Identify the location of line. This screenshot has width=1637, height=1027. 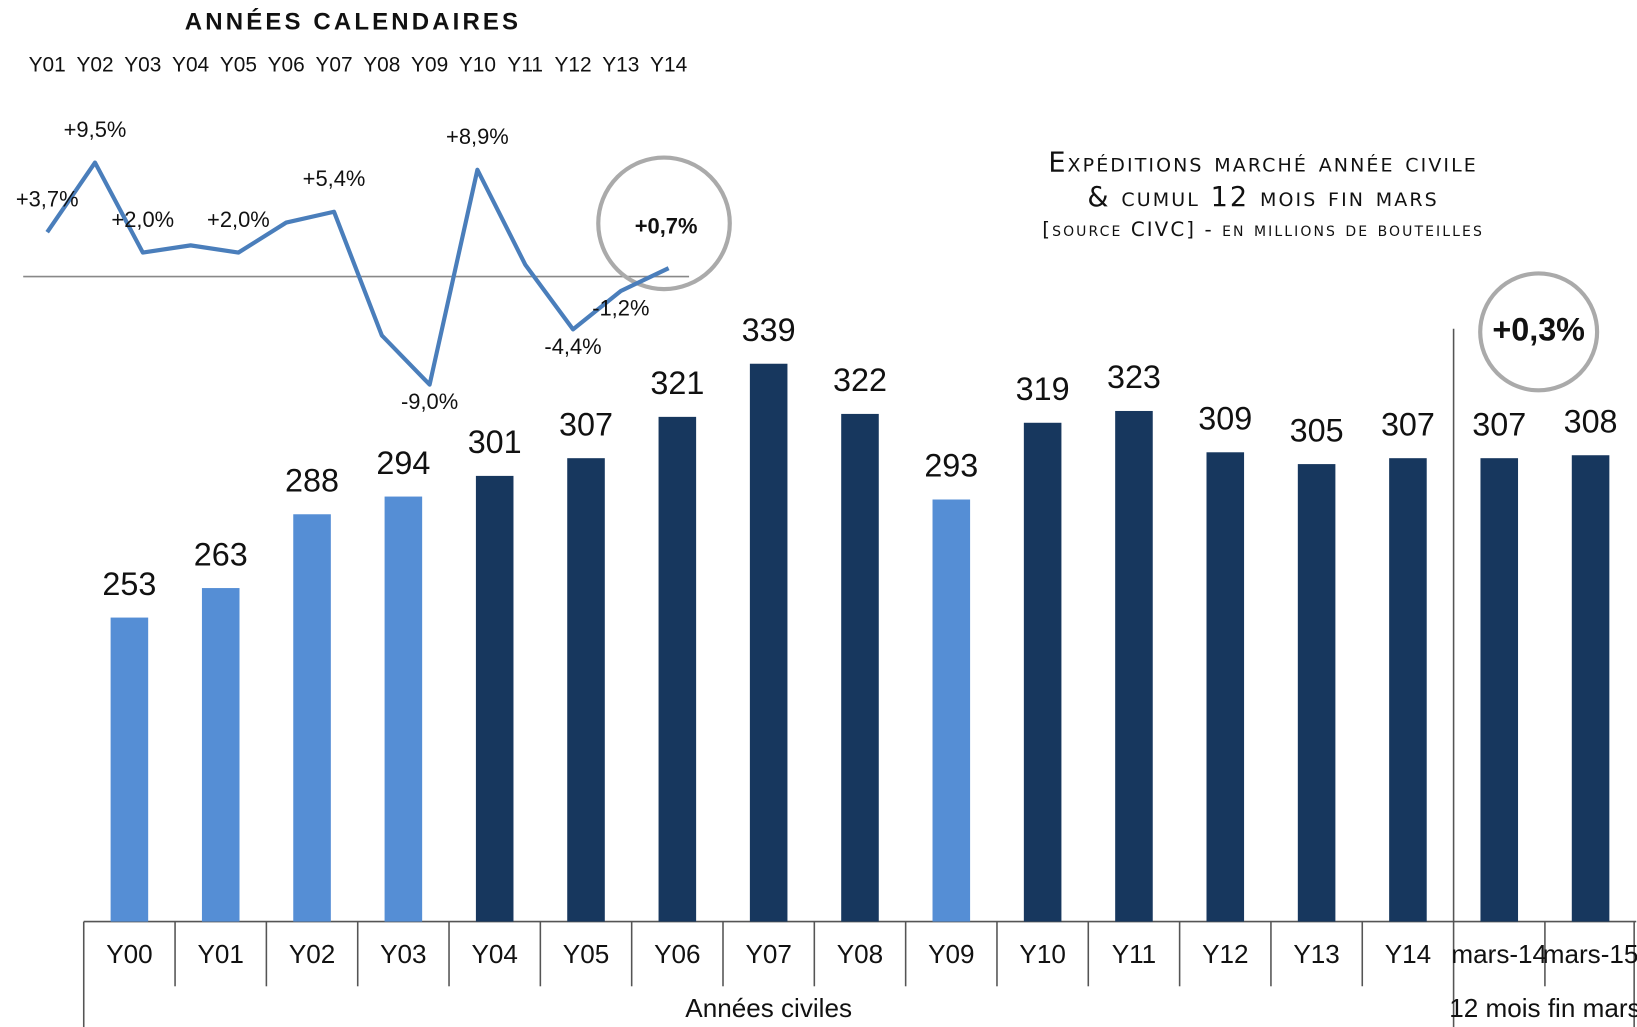
(357, 273).